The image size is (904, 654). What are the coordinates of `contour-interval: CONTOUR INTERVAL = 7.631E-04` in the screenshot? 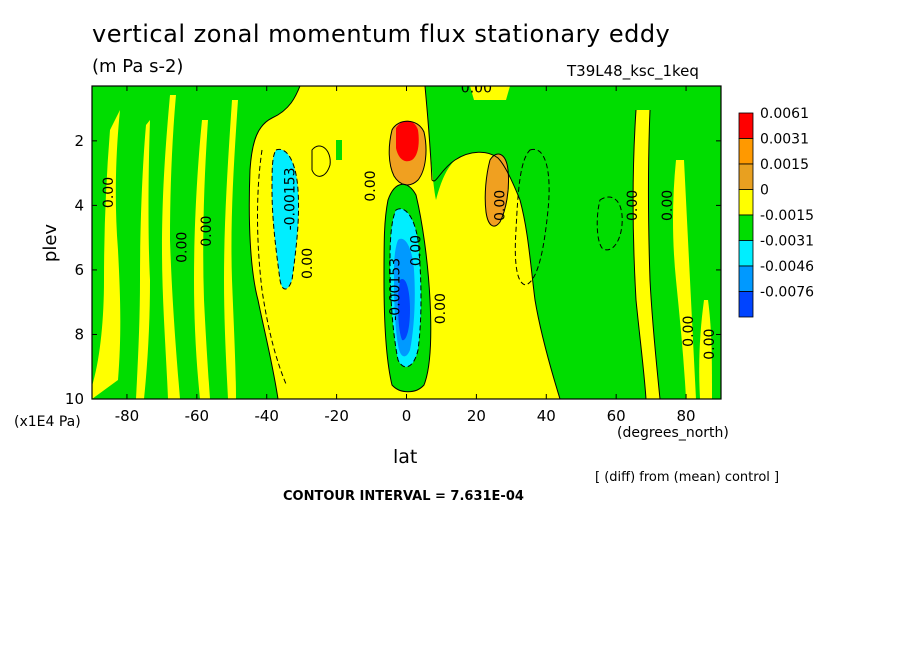 It's located at (403, 496).